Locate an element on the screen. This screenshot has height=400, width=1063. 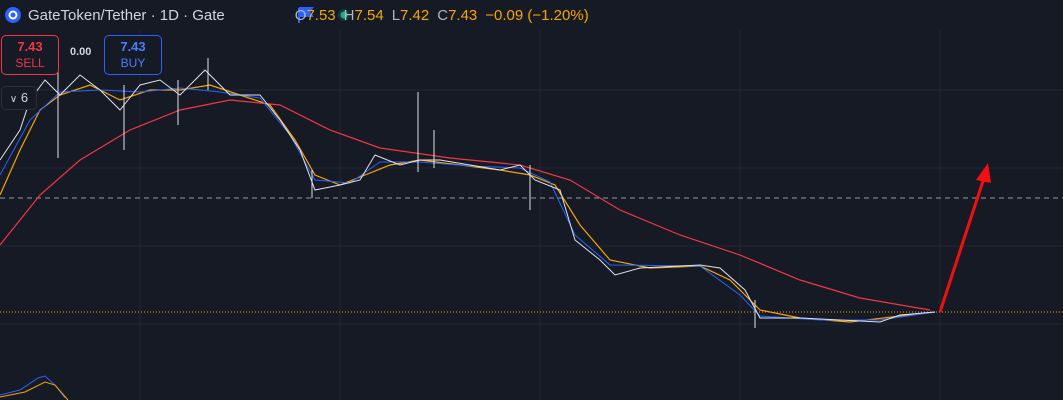
buy-label: BUY is located at coordinates (133, 63).